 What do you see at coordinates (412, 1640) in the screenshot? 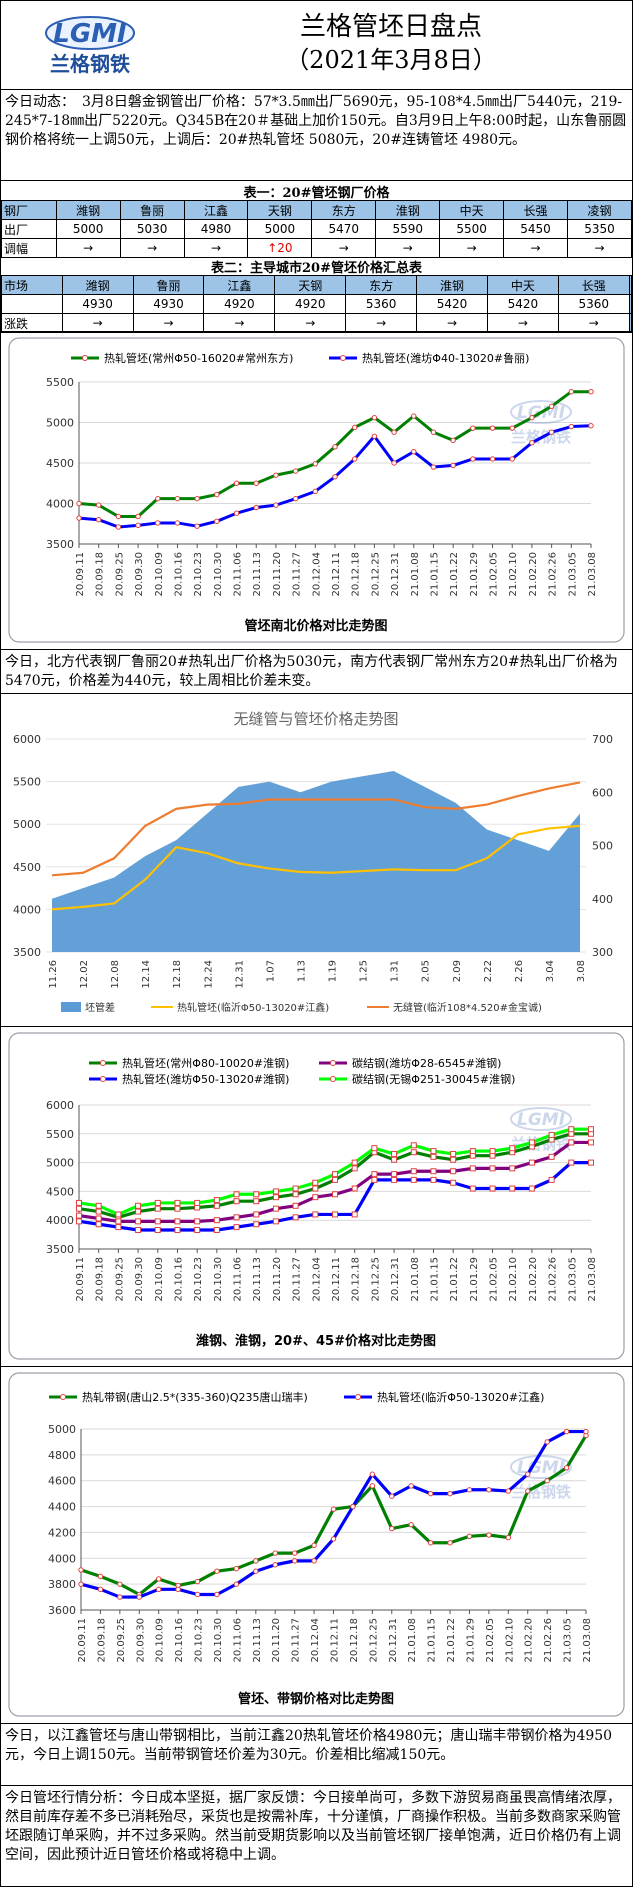
I see `x-tick-label: 21.01.08` at bounding box center [412, 1640].